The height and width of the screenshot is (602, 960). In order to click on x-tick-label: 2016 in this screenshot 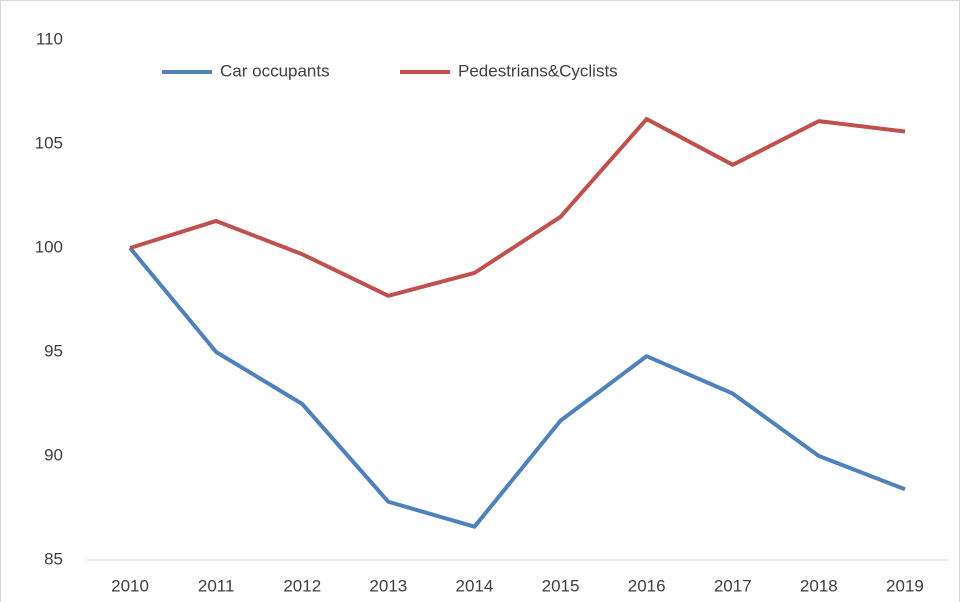, I will do `click(647, 585)`.